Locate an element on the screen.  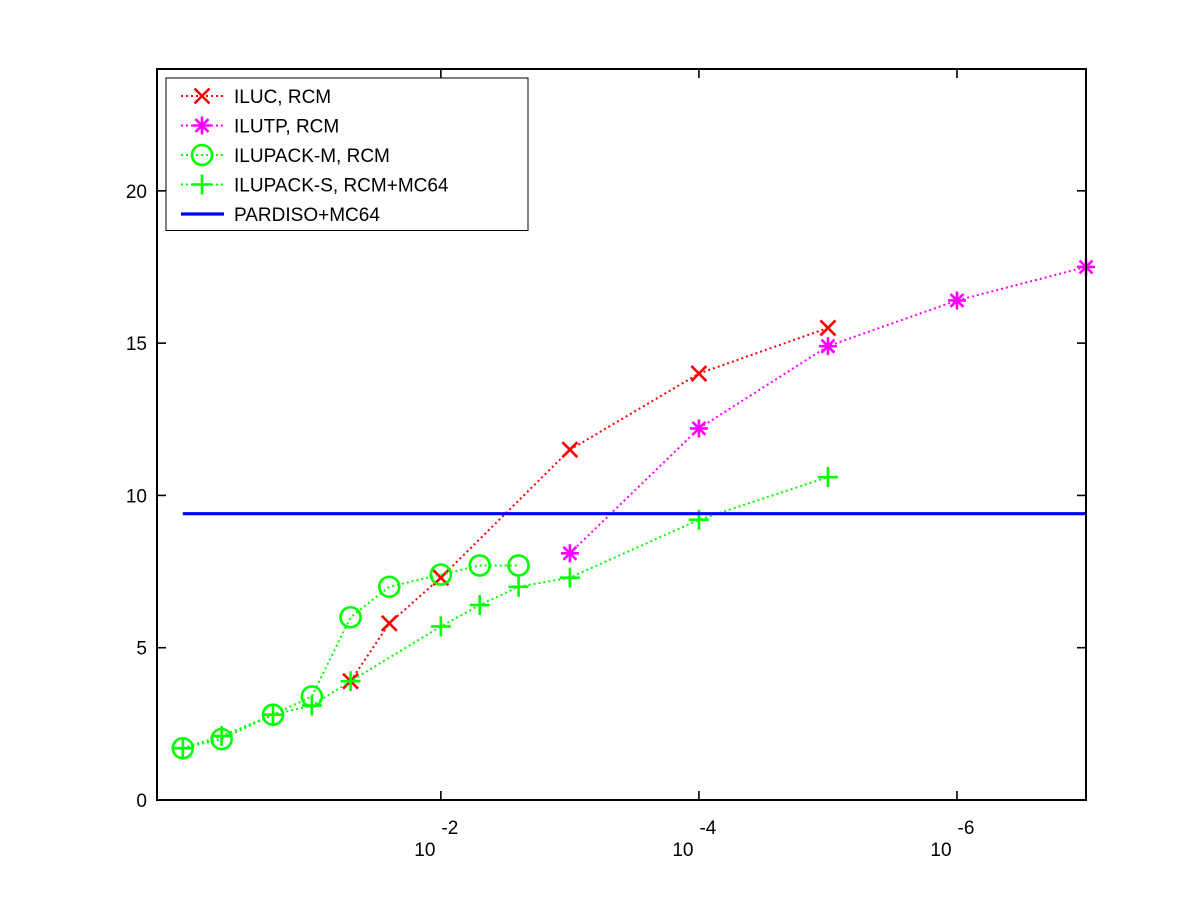
legend-label-1: ILUTP, RCM is located at coordinates (286, 127).